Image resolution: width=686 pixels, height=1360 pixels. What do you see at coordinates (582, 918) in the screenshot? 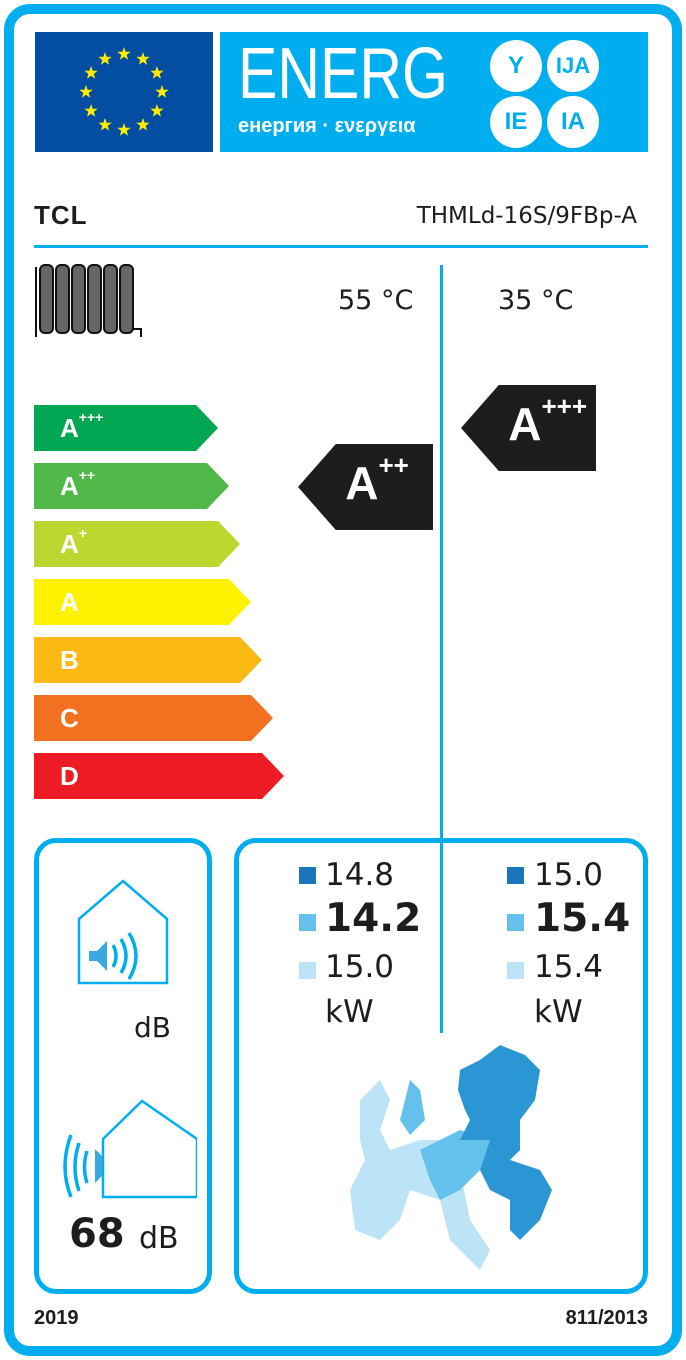
I see `power-35-average: 15.4` at bounding box center [582, 918].